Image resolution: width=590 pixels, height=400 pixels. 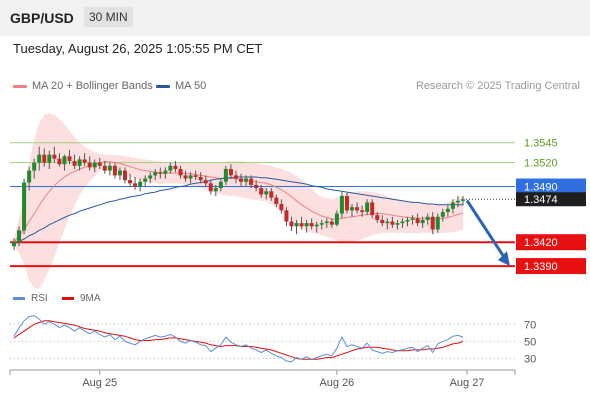 I want to click on timestamp: Tuesday, August 26, 2025 1:05:55 PM CET, so click(x=138, y=48).